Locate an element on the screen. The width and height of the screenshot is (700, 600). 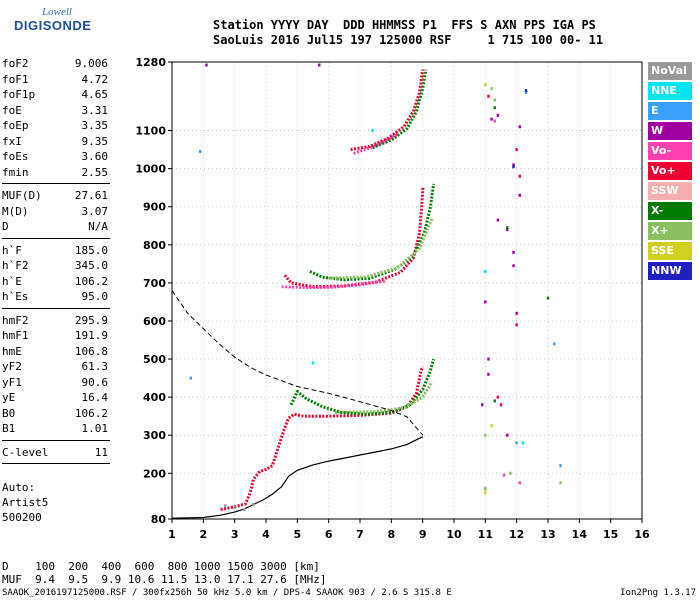
param-row-m-d-: M(D) 3.07 is located at coordinates (55, 211).